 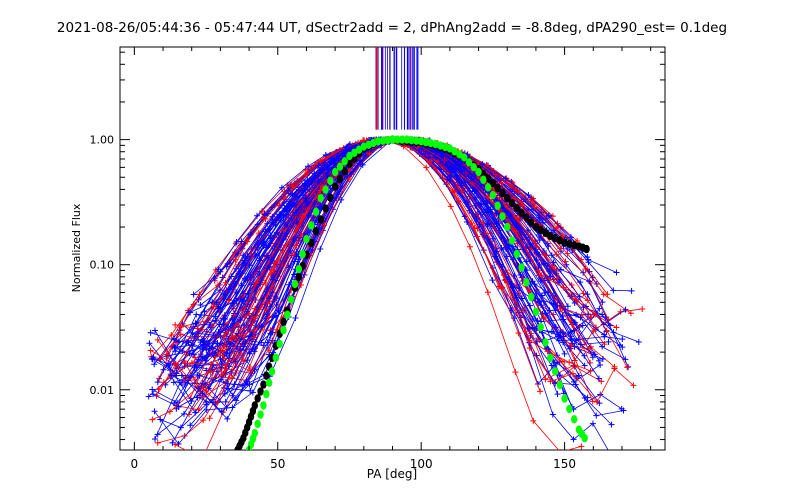 What do you see at coordinates (392, 474) in the screenshot?
I see `x-axis-title: PA [deg]` at bounding box center [392, 474].